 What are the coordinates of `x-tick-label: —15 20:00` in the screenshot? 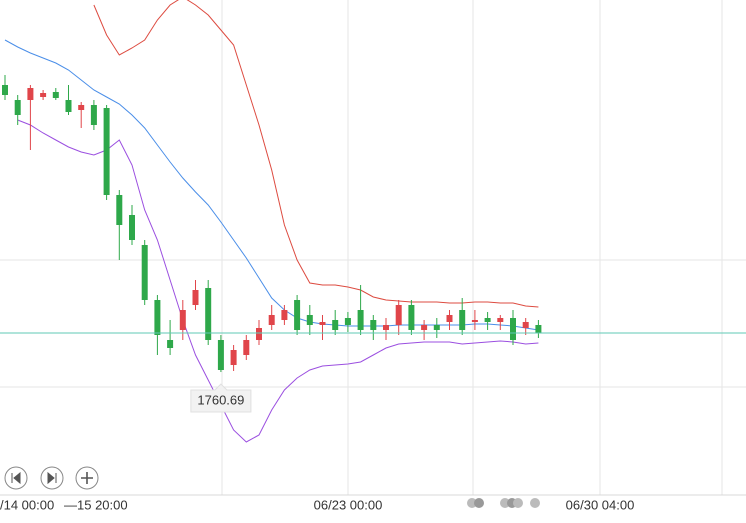 It's located at (96, 504).